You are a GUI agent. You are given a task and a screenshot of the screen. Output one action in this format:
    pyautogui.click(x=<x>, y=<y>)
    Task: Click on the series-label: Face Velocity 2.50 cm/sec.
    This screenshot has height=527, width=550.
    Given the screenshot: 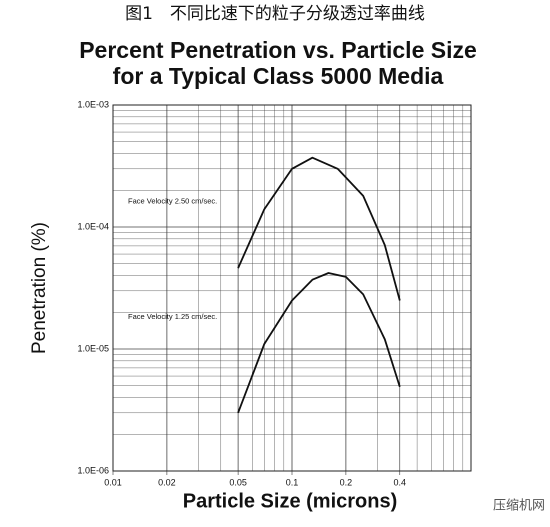 What is the action you would take?
    pyautogui.click(x=172, y=201)
    